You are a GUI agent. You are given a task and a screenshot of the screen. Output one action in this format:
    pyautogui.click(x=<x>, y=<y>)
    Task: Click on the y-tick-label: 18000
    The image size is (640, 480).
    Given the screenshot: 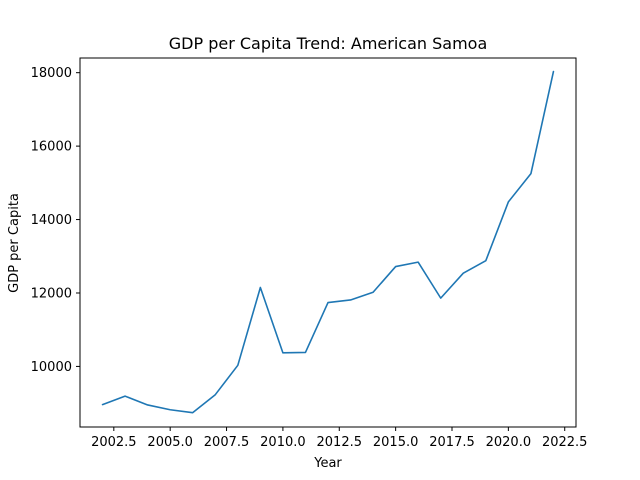 What is the action you would take?
    pyautogui.click(x=51, y=73)
    